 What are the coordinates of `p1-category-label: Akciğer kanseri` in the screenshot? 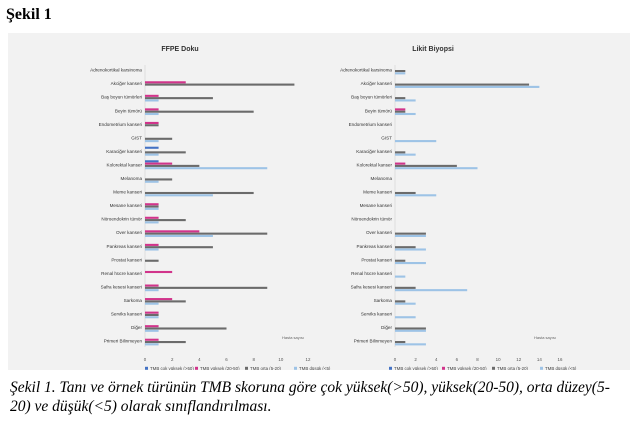 It's located at (126, 83).